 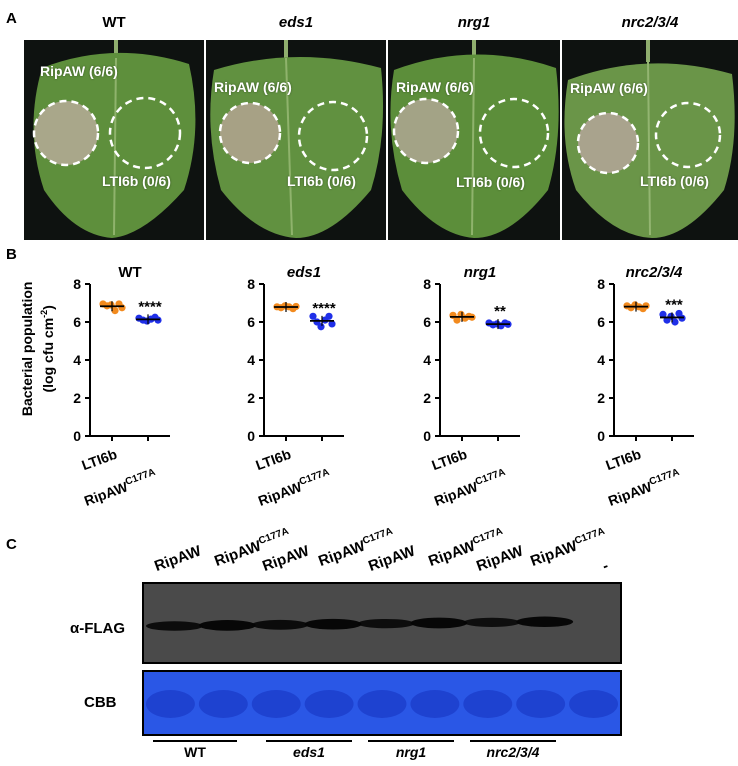 I want to click on lane-label-base-7: RipAW, so click(x=554, y=553).